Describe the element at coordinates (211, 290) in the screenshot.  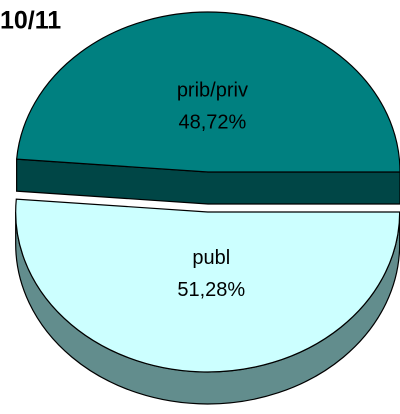
I see `slice-value-label: 51,28%` at that location.